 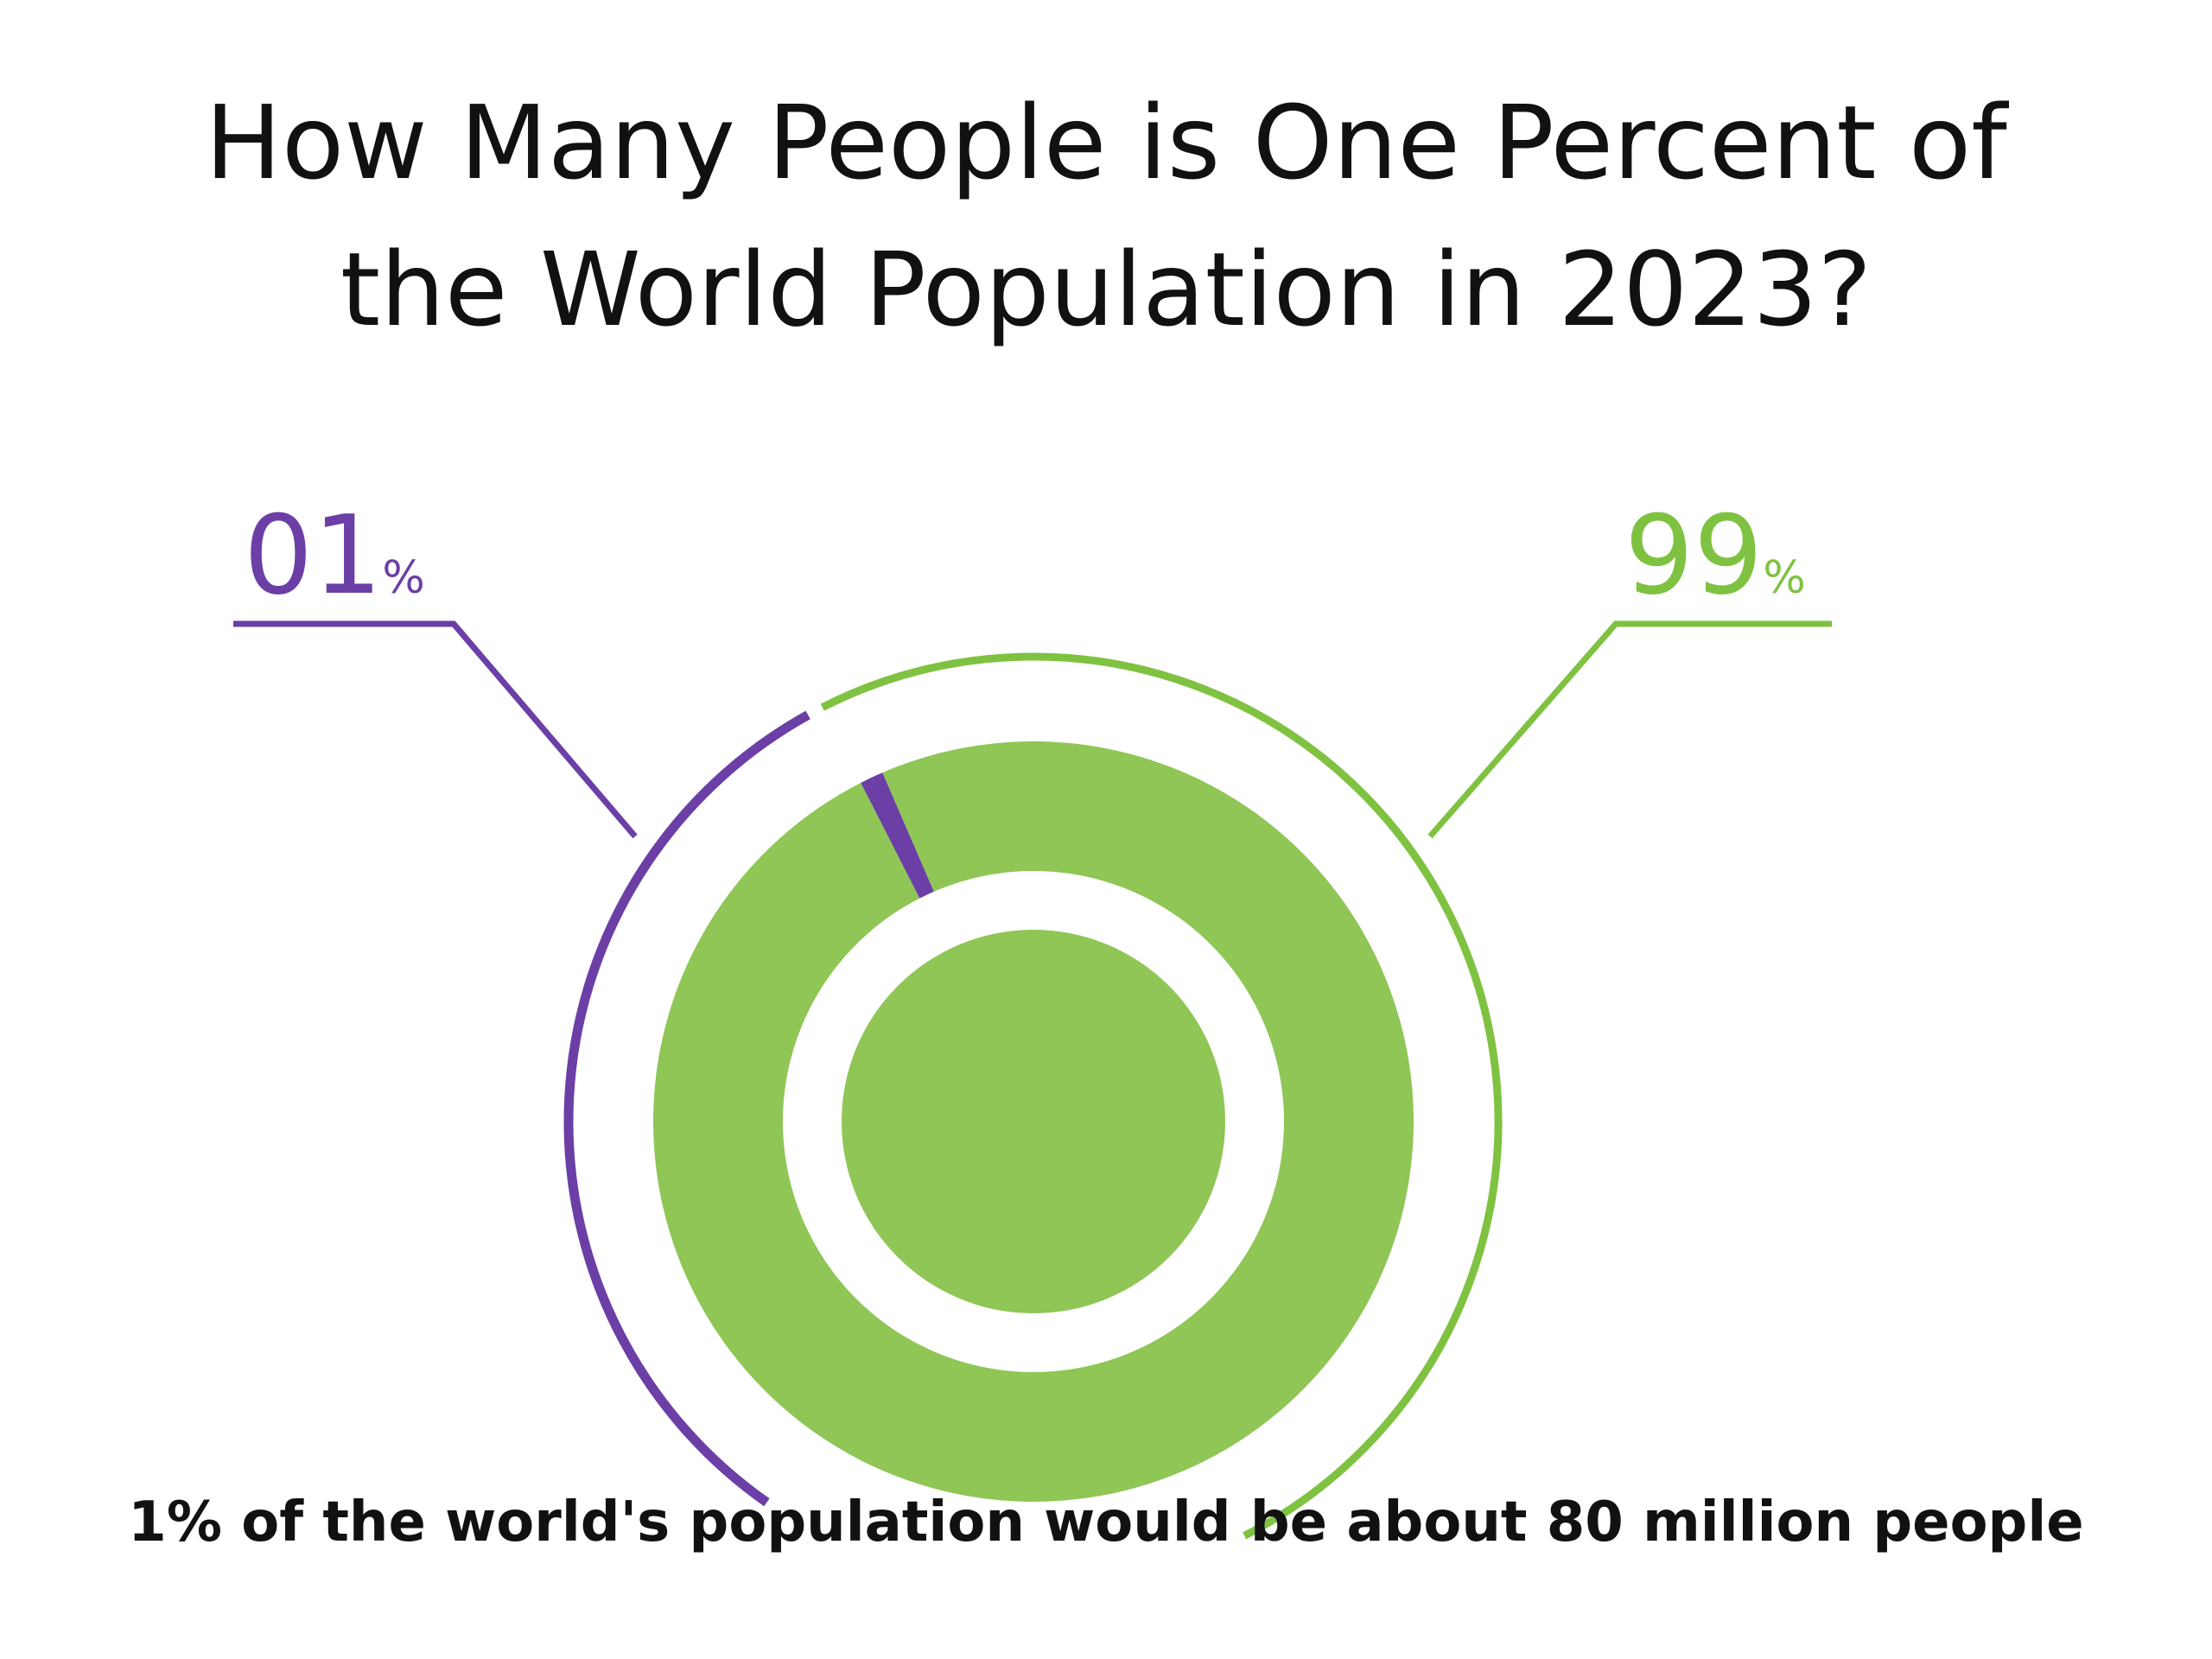 What do you see at coordinates (1629, 729) in the screenshot?
I see `leader-line-ninety-nine-percent` at bounding box center [1629, 729].